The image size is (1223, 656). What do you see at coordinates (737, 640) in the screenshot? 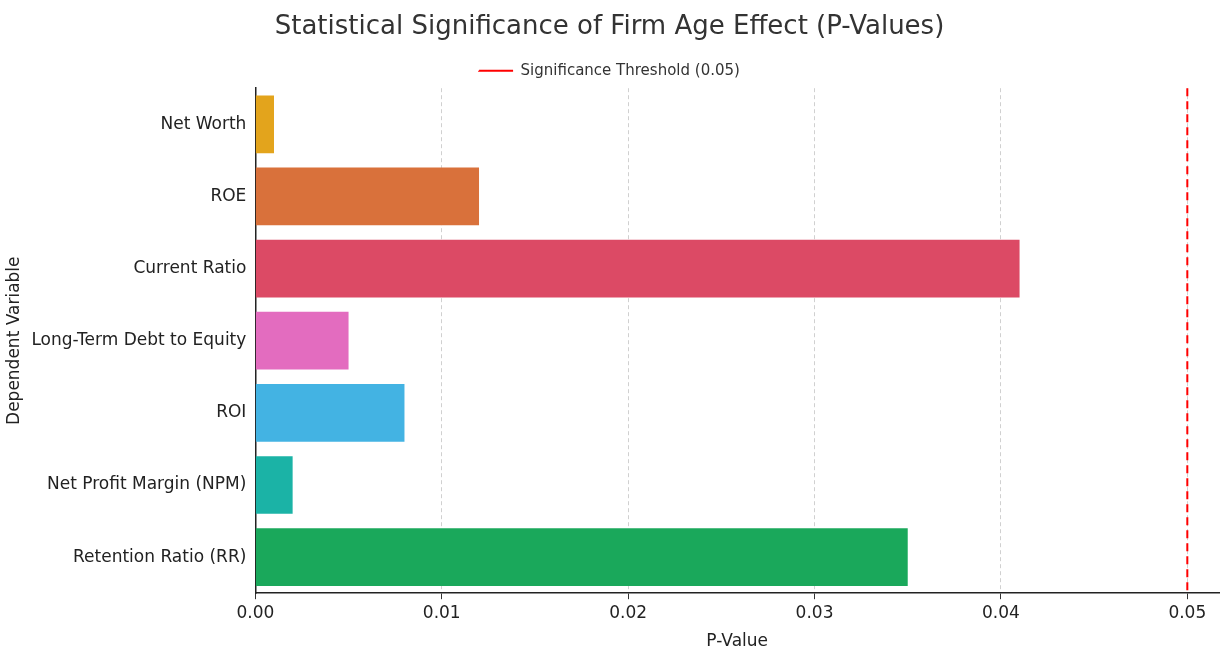
I see `x-axis-title: P-Value` at bounding box center [737, 640].